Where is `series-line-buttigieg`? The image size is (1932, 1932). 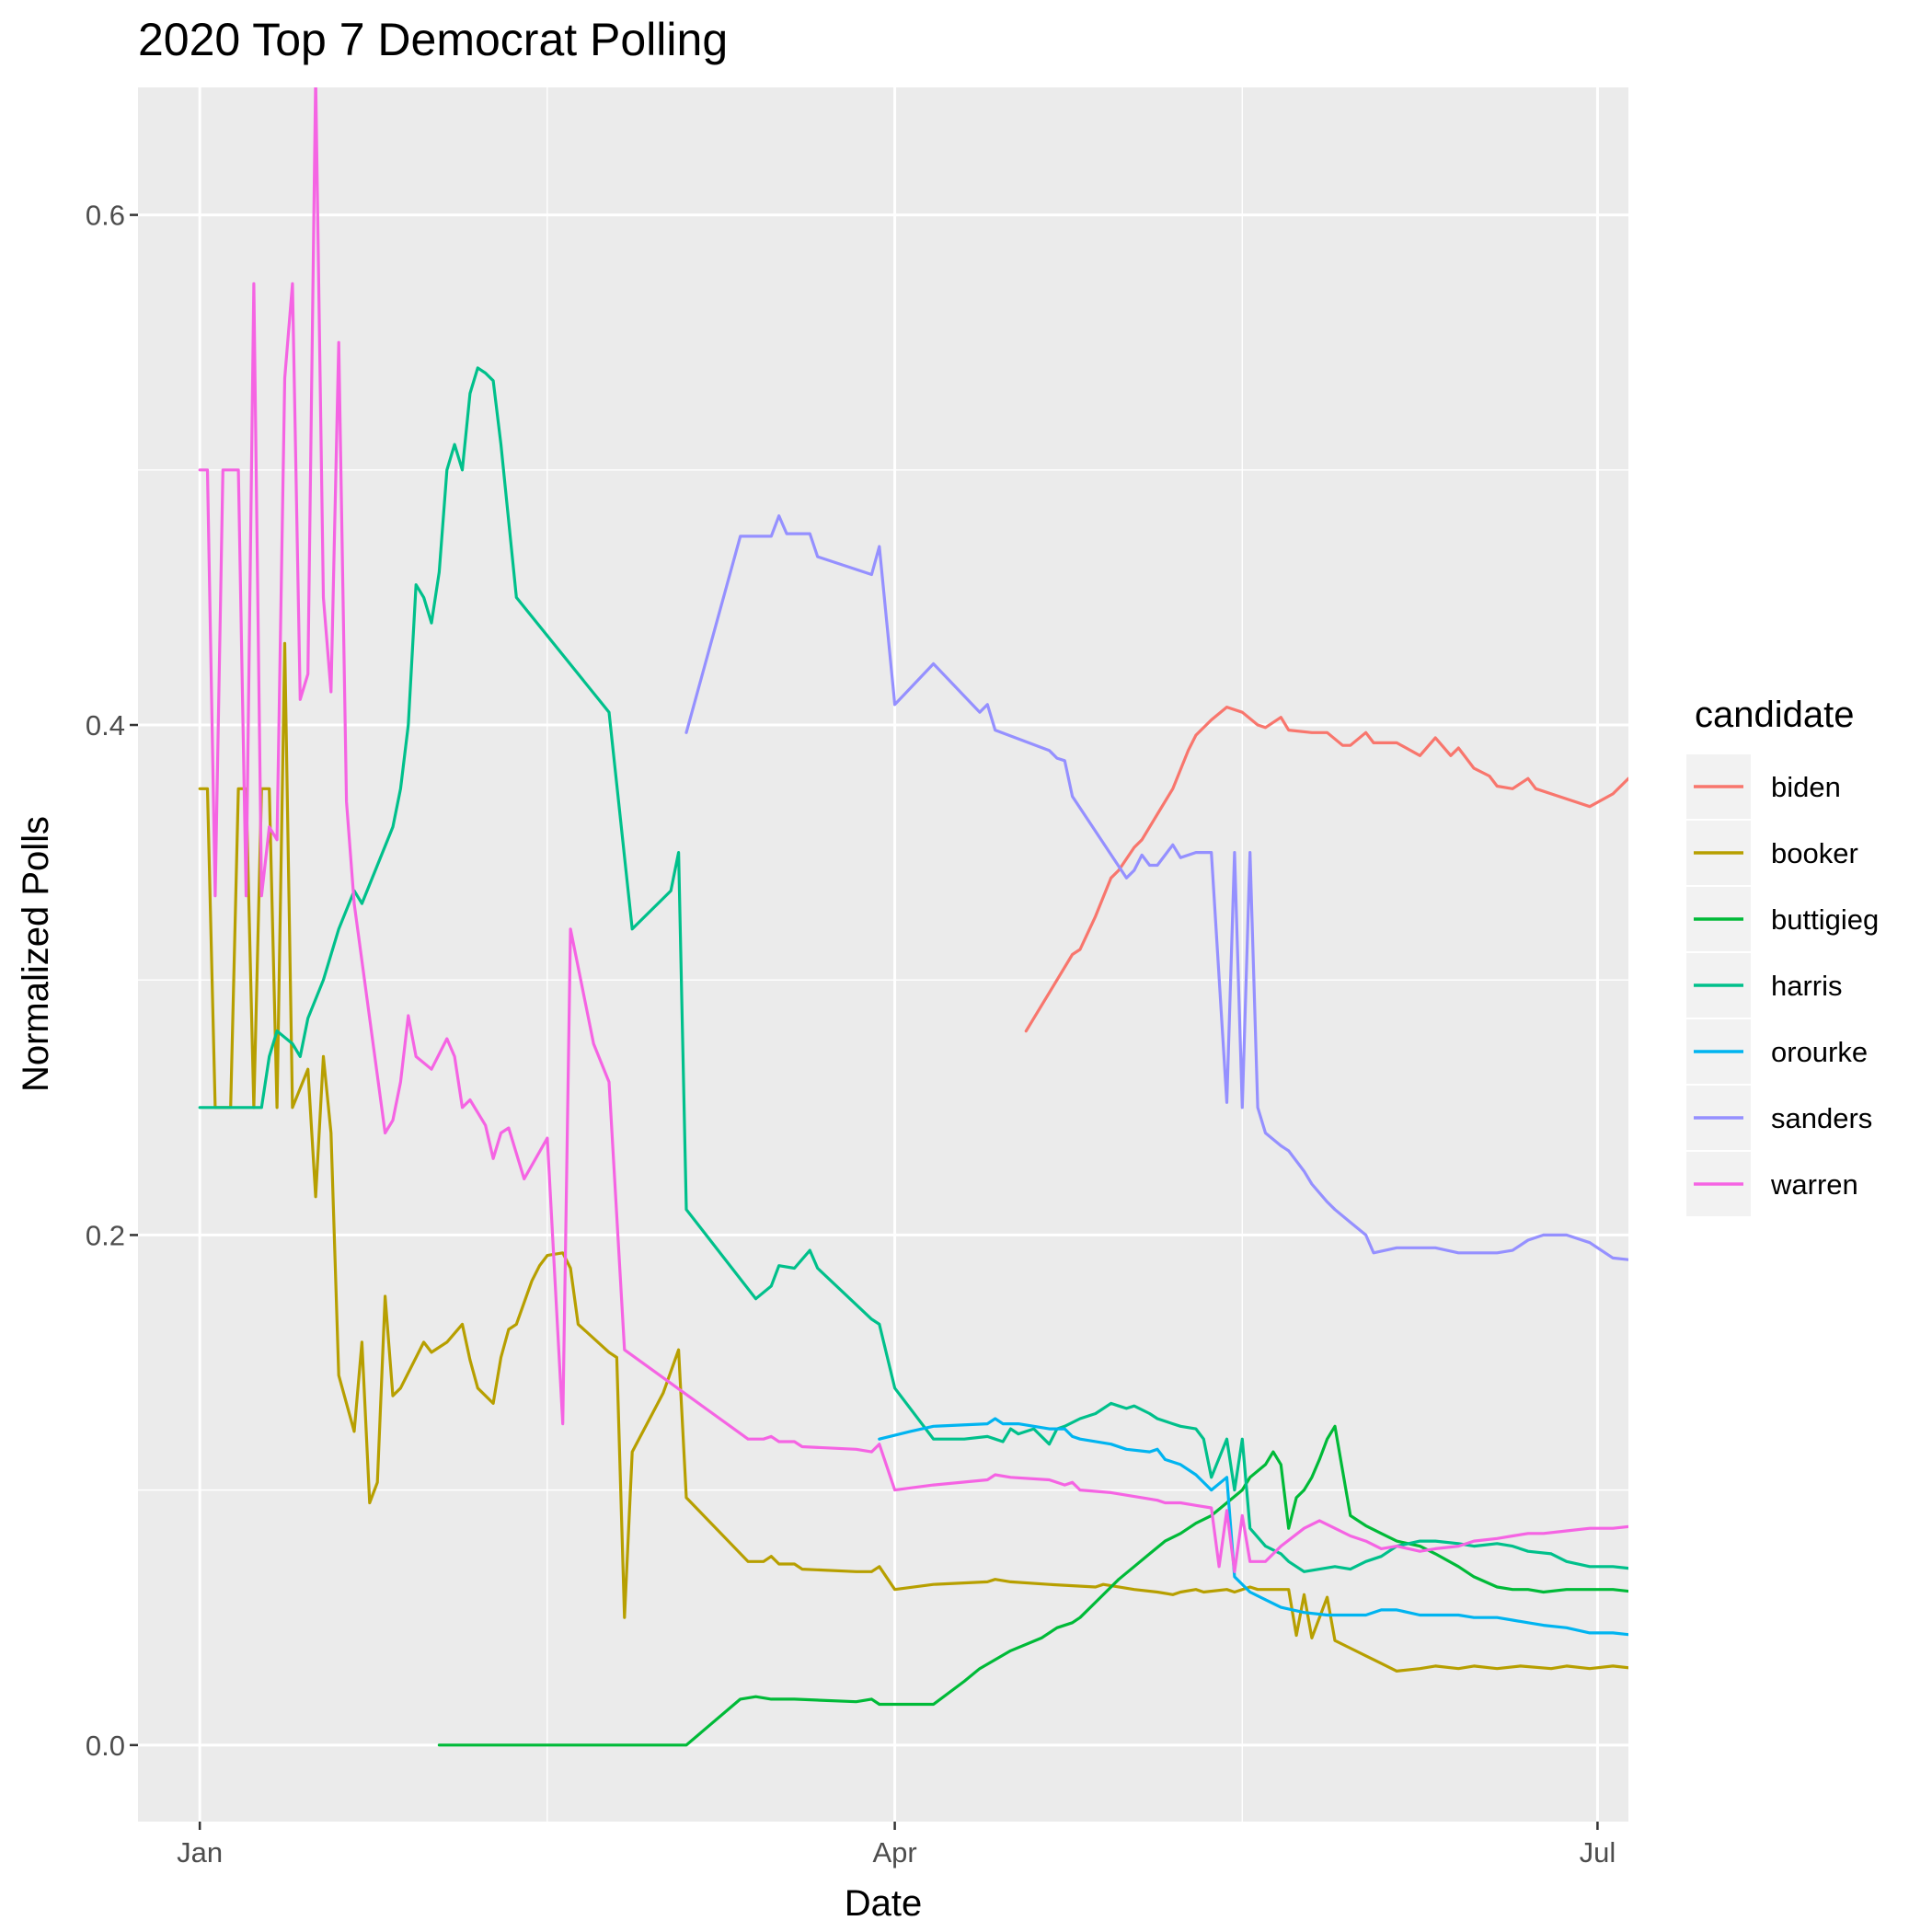
series-line-buttigieg is located at coordinates (1032, 1585).